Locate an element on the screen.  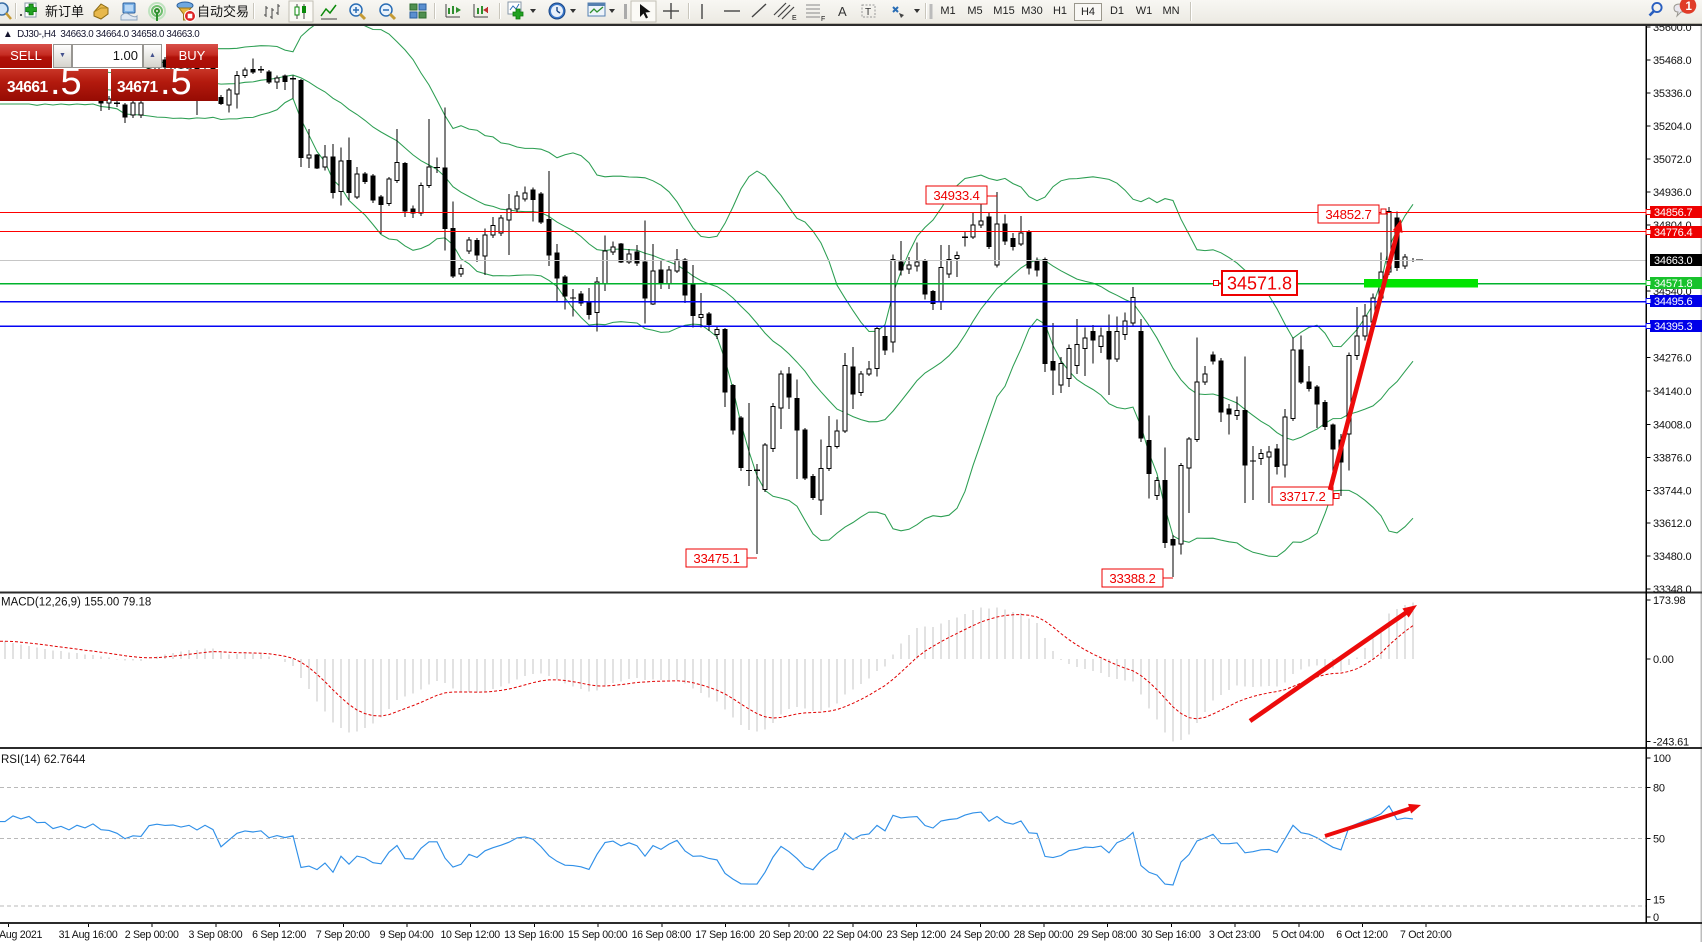
svg-text: 35072.0 is located at coordinates (1672, 160).